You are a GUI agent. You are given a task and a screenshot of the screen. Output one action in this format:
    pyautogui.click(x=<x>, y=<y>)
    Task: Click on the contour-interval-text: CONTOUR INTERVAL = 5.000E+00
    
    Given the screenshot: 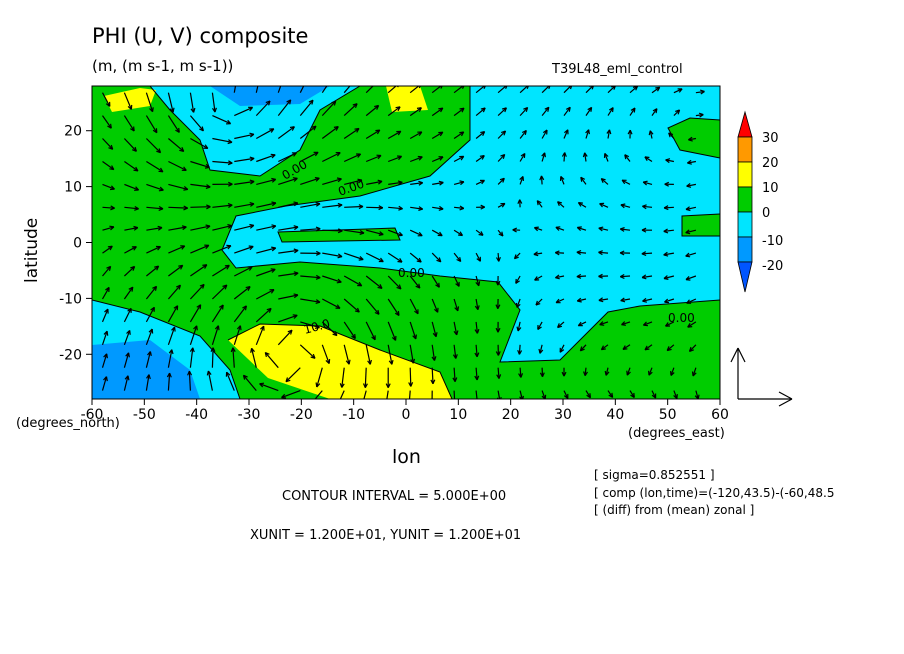 What is the action you would take?
    pyautogui.click(x=394, y=496)
    